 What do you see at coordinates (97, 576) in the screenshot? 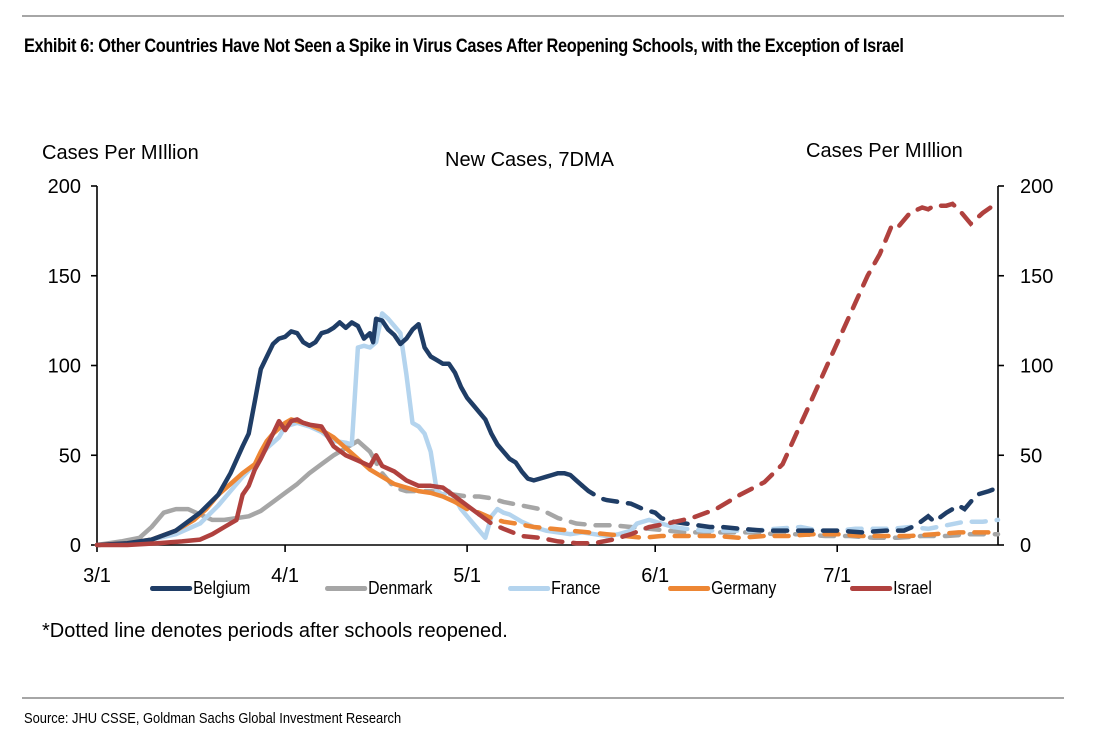
I see `x-tick-label: 3/1` at bounding box center [97, 576].